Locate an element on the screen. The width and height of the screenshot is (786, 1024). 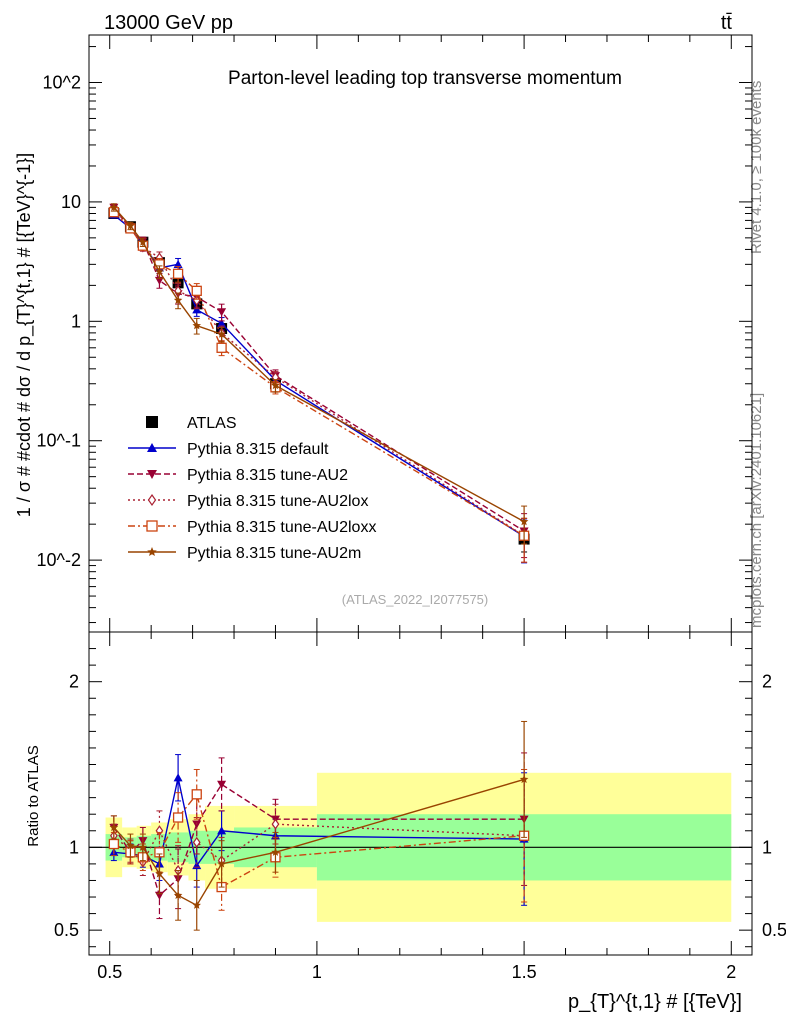
legend-label: ATLAS is located at coordinates (212, 423).